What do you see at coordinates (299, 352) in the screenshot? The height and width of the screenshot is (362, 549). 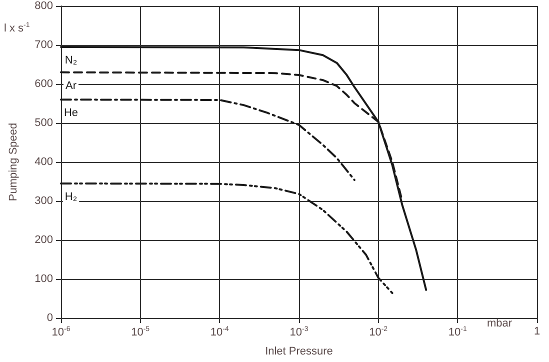 I see `x-axis-title: Inlet Pressure` at bounding box center [299, 352].